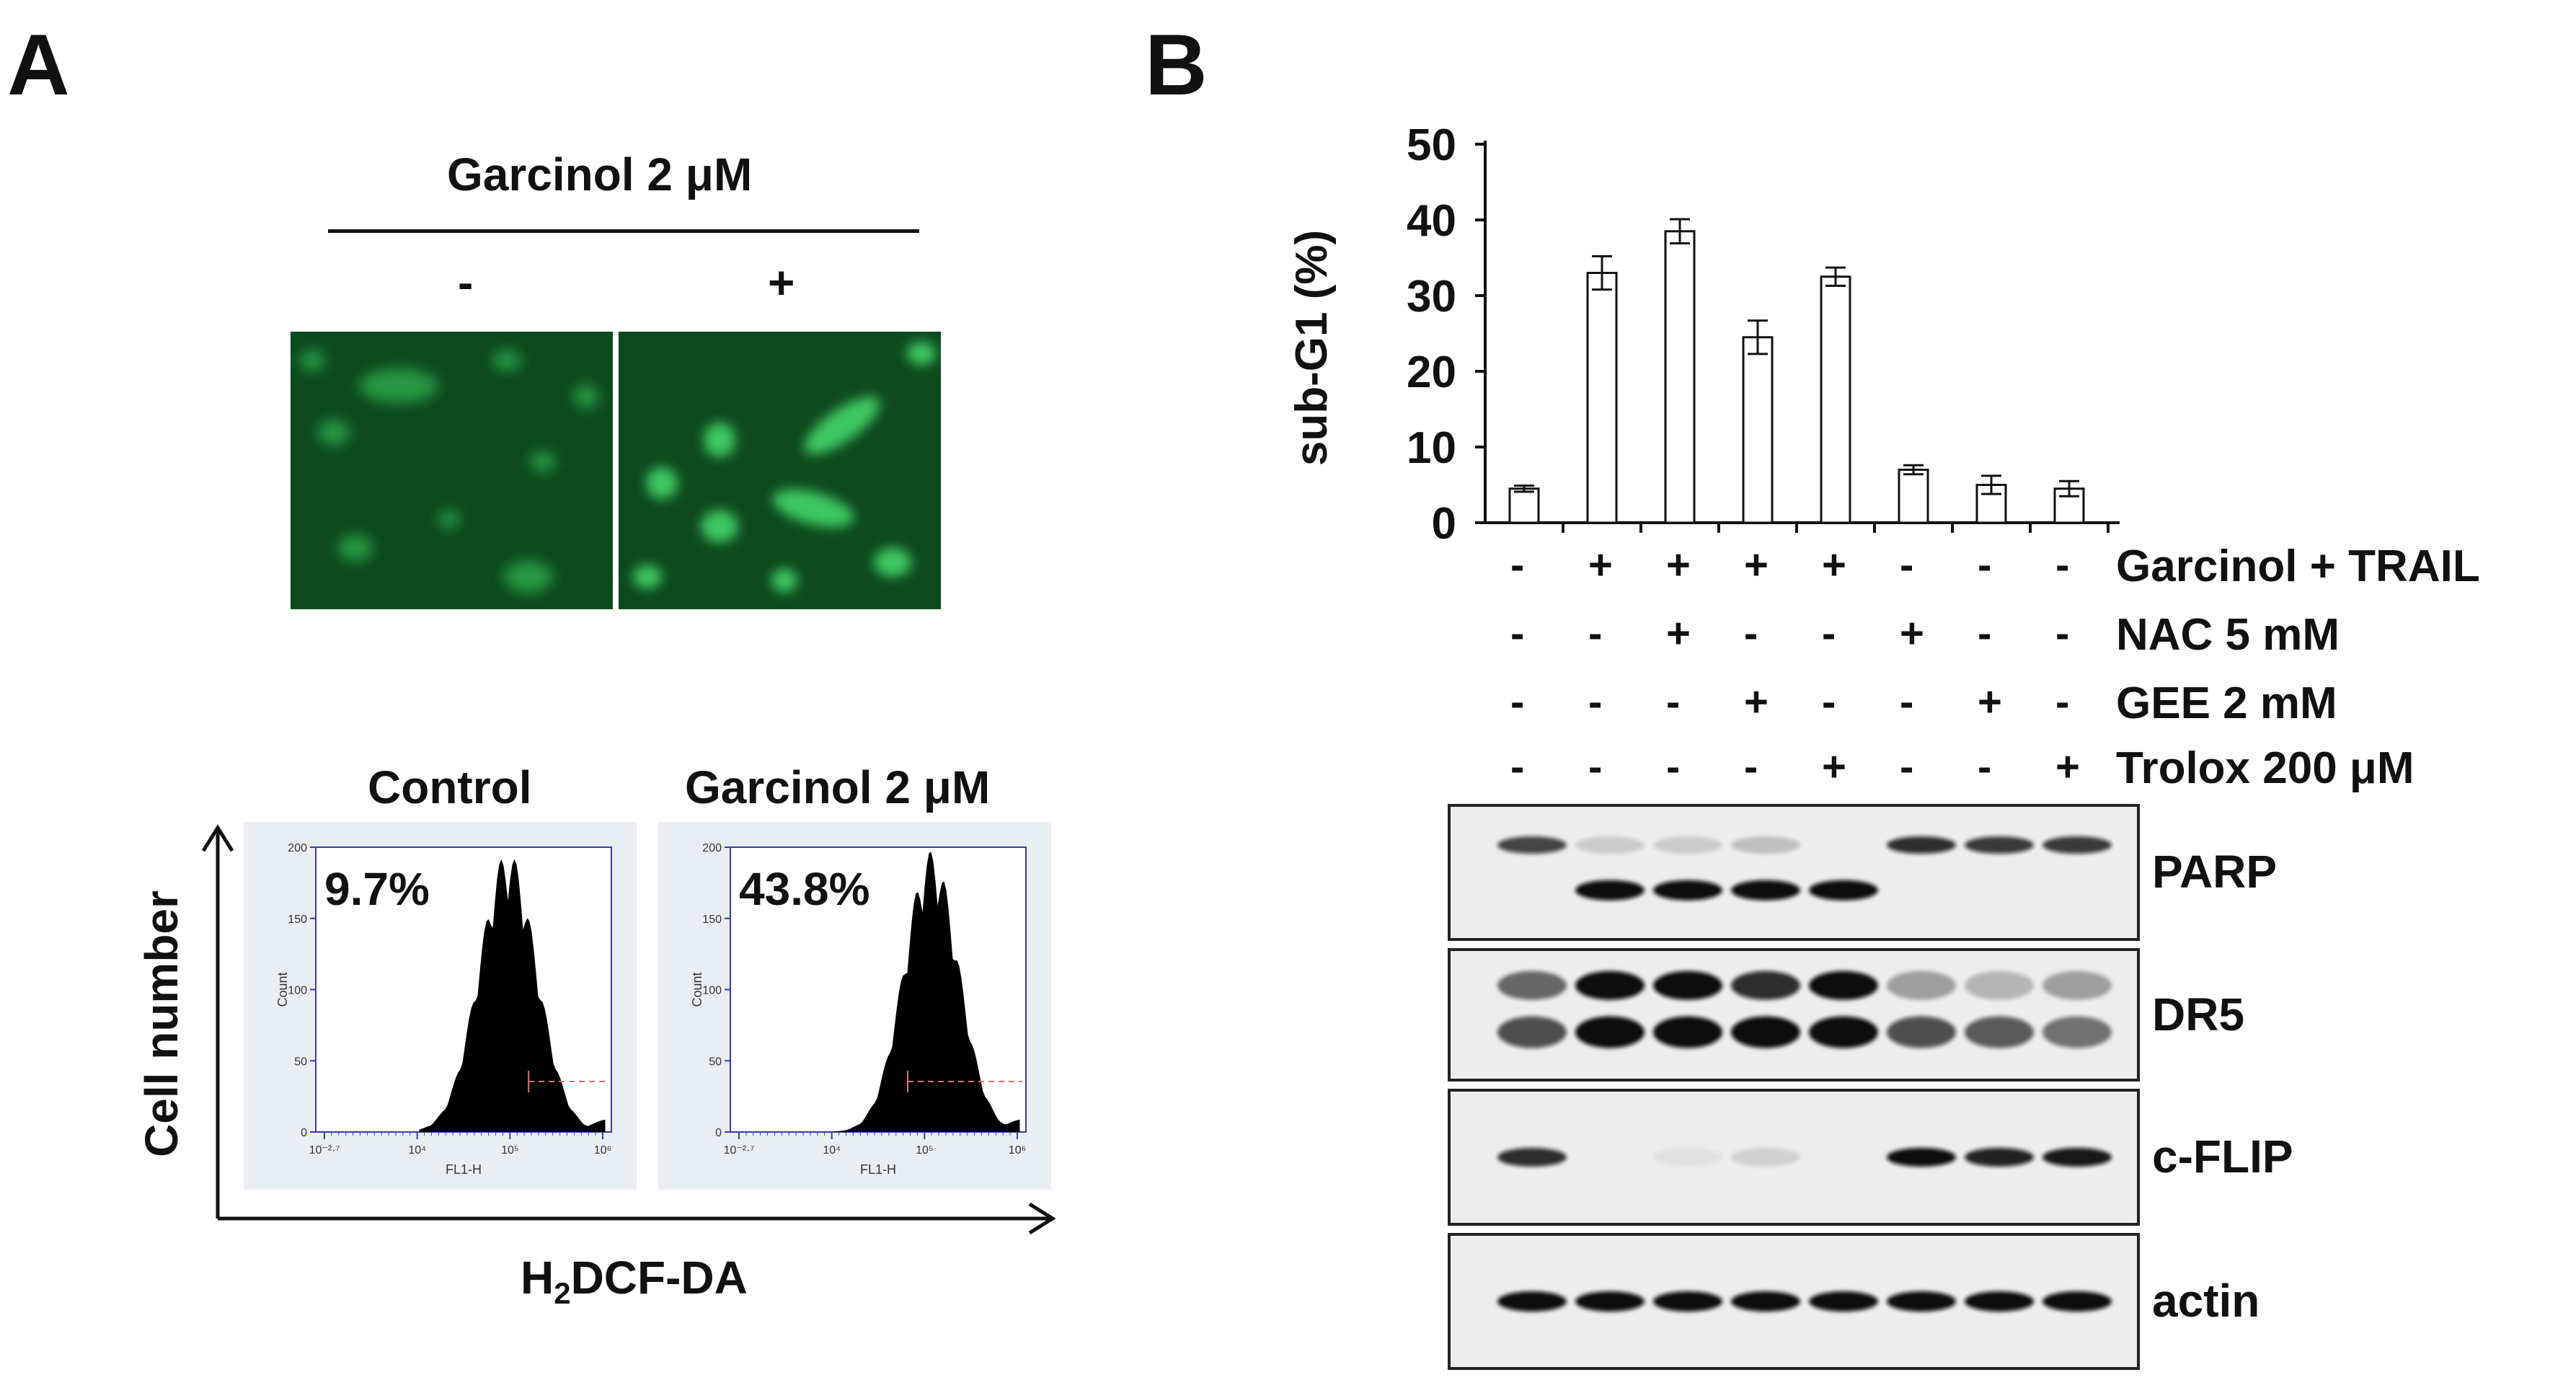 This screenshot has width=2576, height=1393. What do you see at coordinates (1312, 348) in the screenshot?
I see `bar-chart-y-axis-label: sub-G1 (%)` at bounding box center [1312, 348].